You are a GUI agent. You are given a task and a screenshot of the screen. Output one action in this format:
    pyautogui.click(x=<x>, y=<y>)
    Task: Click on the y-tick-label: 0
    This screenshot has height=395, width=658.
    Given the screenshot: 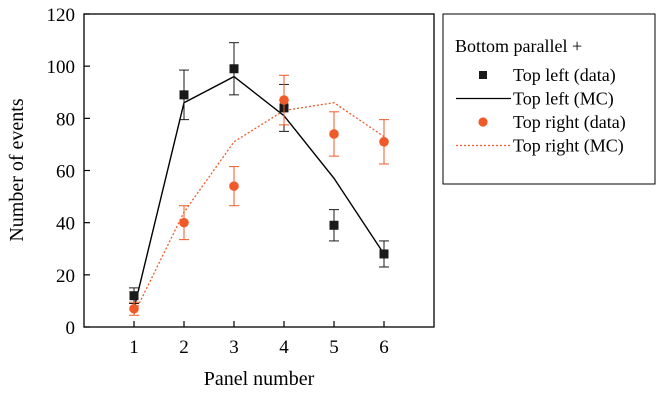 What is the action you would take?
    pyautogui.click(x=71, y=328)
    